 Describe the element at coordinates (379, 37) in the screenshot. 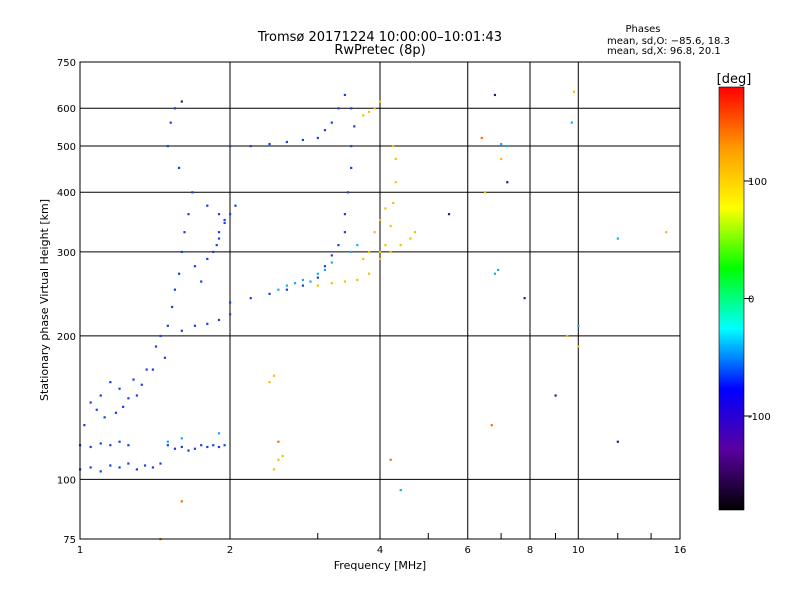

I see `chart-title: Tromsø 20171224 10:00:00–10:01:43` at that location.